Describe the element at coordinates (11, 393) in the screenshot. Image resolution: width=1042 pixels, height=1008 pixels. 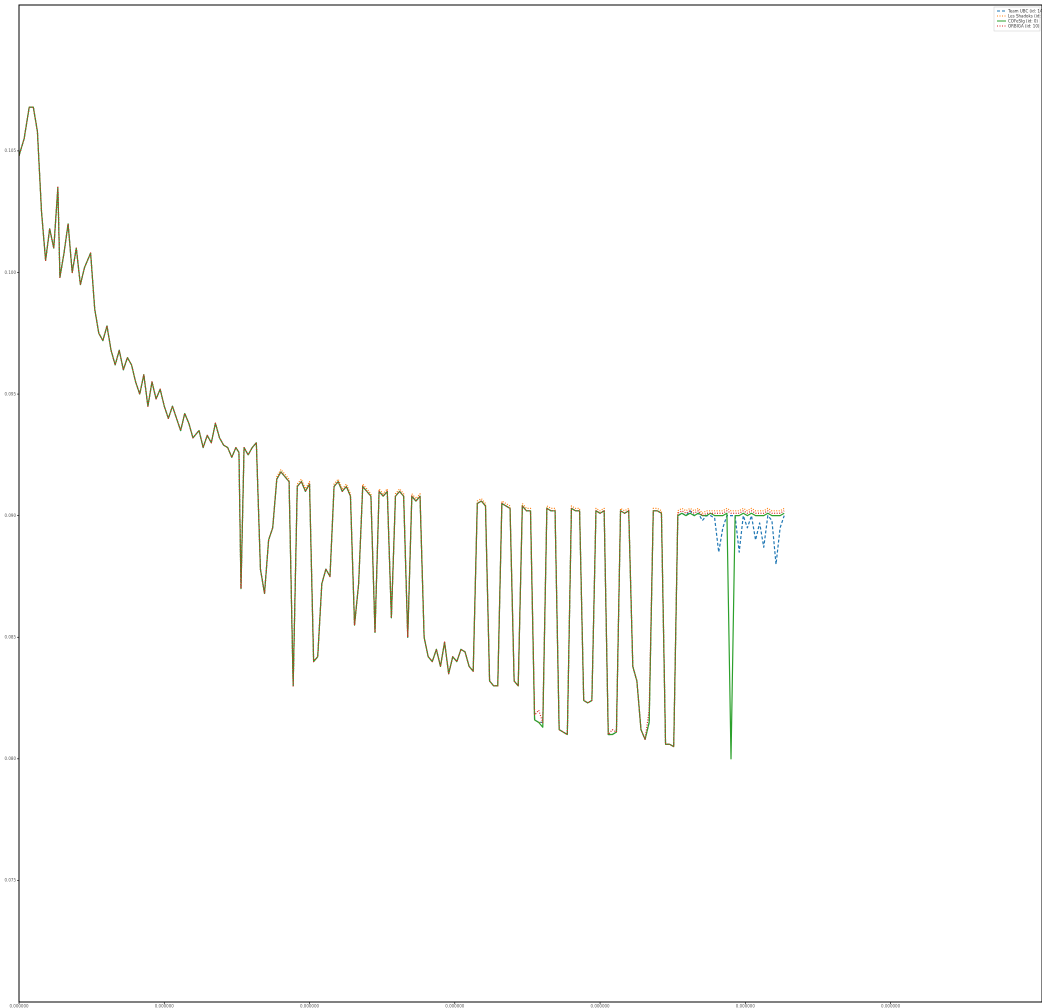
I see `y-tick-label: 0.095` at that location.